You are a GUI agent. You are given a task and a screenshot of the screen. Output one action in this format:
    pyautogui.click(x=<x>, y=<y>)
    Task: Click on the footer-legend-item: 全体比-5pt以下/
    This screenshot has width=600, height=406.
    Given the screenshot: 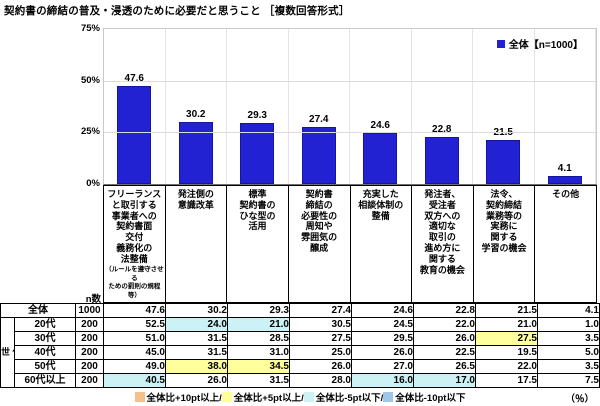 What is the action you would take?
    pyautogui.click(x=343, y=397)
    